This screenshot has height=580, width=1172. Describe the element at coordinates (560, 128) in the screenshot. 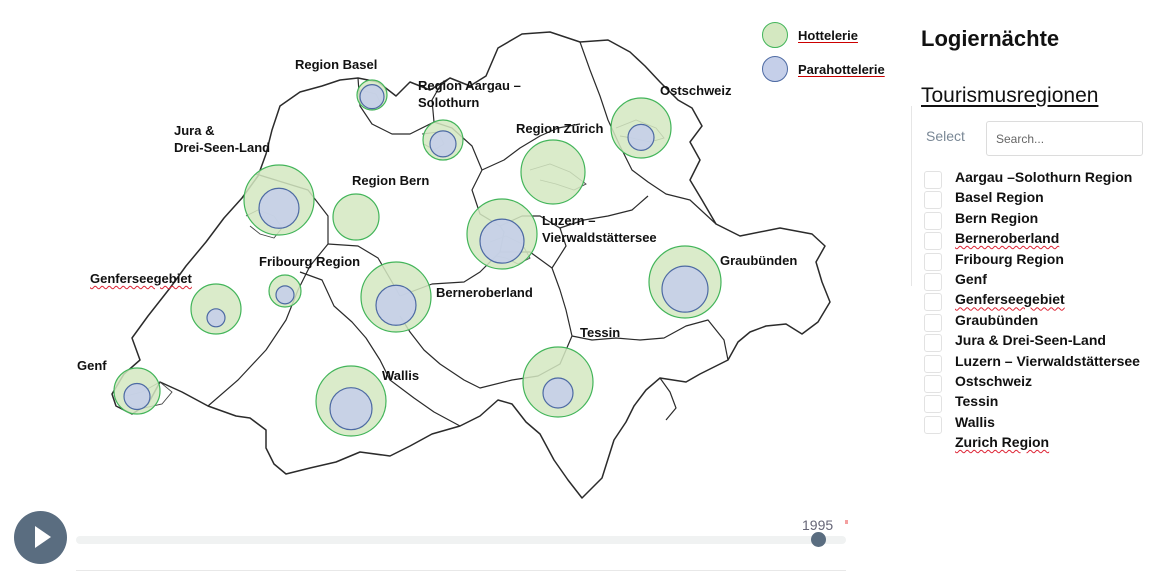

I see `label-region-zurich: Region Zürich` at that location.